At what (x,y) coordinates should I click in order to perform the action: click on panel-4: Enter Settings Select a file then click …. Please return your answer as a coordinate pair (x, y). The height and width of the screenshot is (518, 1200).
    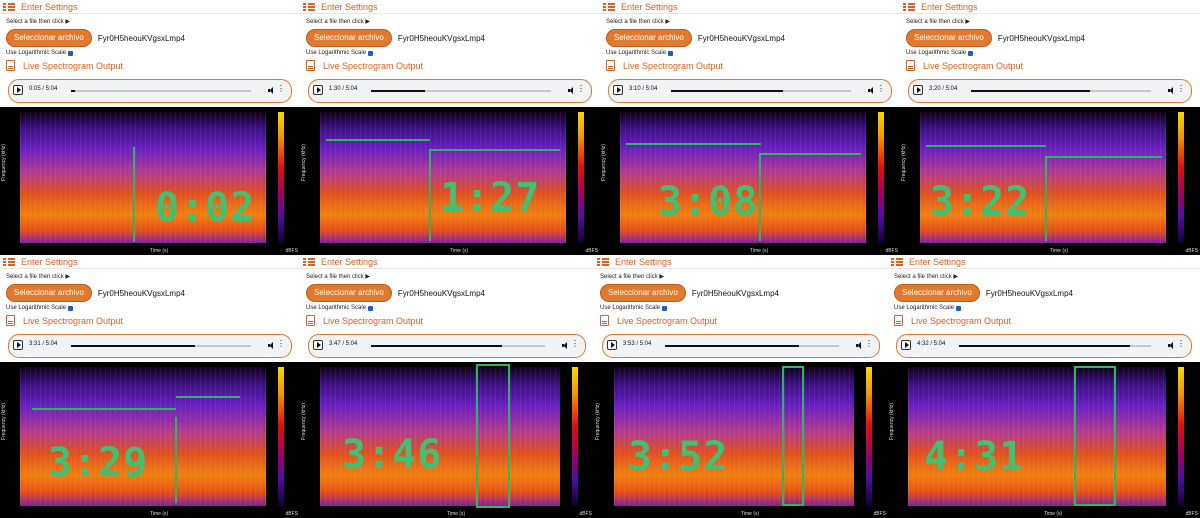
    Looking at the image, I should click on (150, 386).